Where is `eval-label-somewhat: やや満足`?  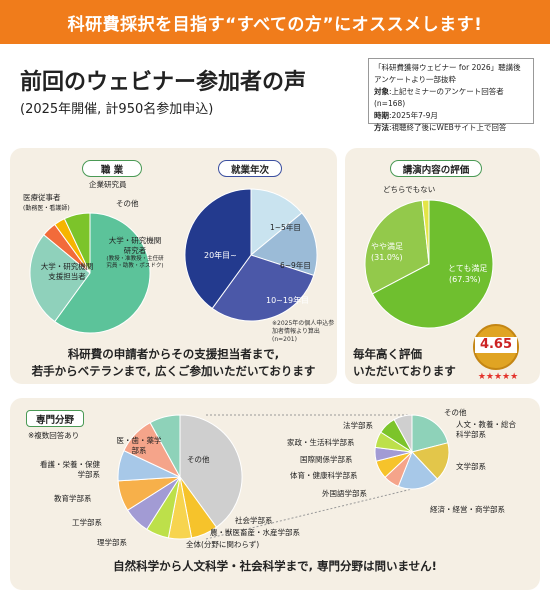
eval-label-somewhat: やや満足 is located at coordinates (387, 246).